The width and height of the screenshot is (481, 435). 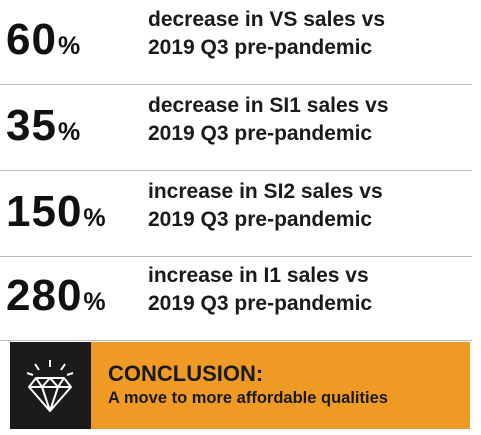 What do you see at coordinates (258, 275) in the screenshot?
I see `stat-description-line: increase in I1 sales vs` at bounding box center [258, 275].